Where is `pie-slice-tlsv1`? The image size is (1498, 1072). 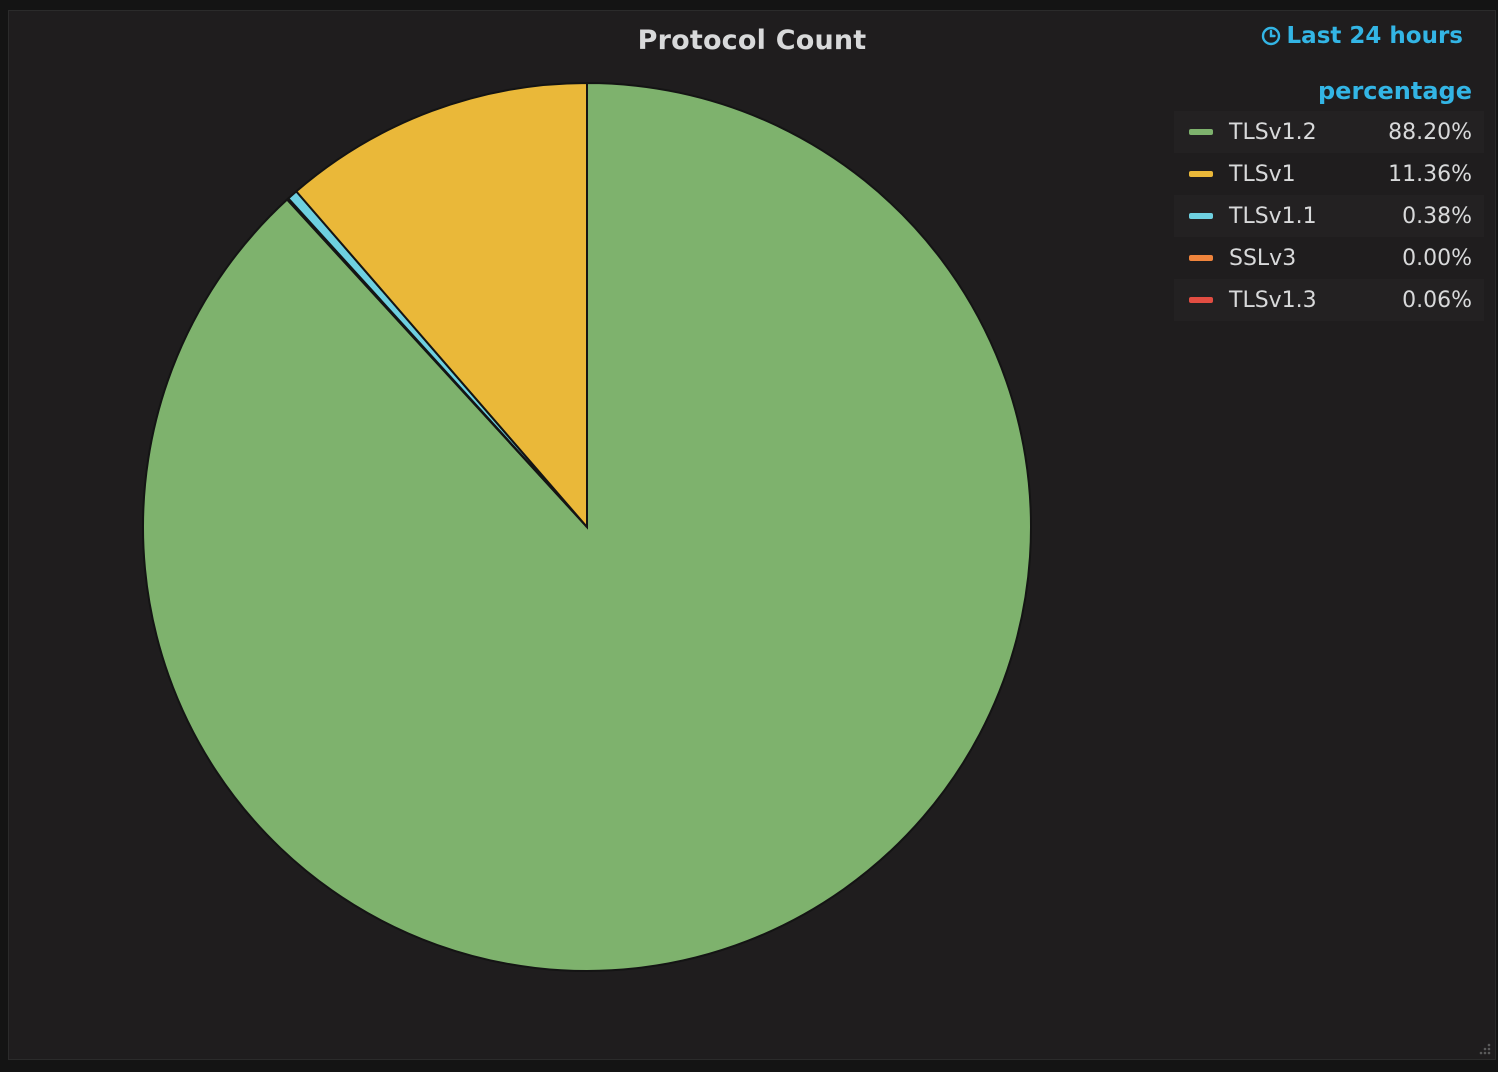 pie-slice-tlsv1 is located at coordinates (441, 305).